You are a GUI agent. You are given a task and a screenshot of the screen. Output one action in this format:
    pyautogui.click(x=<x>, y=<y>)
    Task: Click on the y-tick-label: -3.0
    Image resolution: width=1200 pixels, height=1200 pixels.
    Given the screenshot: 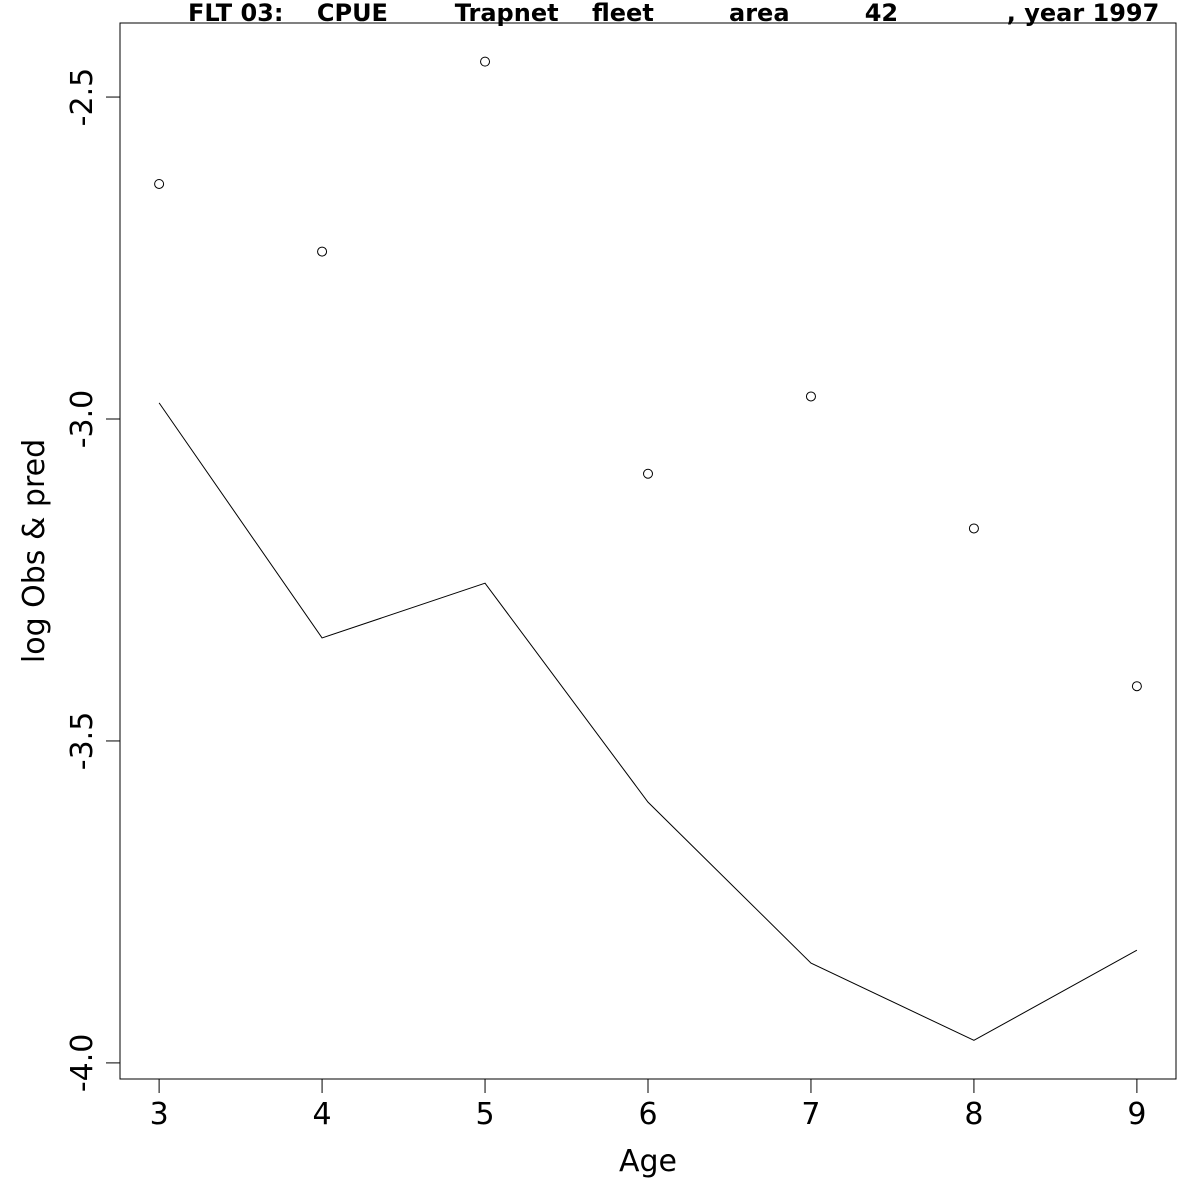 What is the action you would take?
    pyautogui.click(x=82, y=419)
    